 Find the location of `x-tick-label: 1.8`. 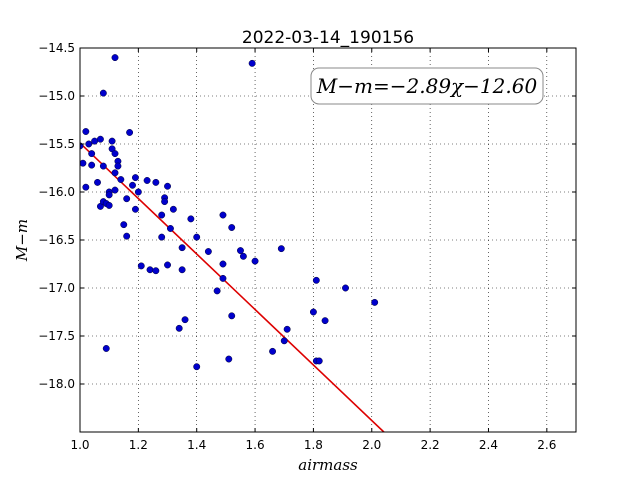

x-tick-label: 1.8 is located at coordinates (313, 445).